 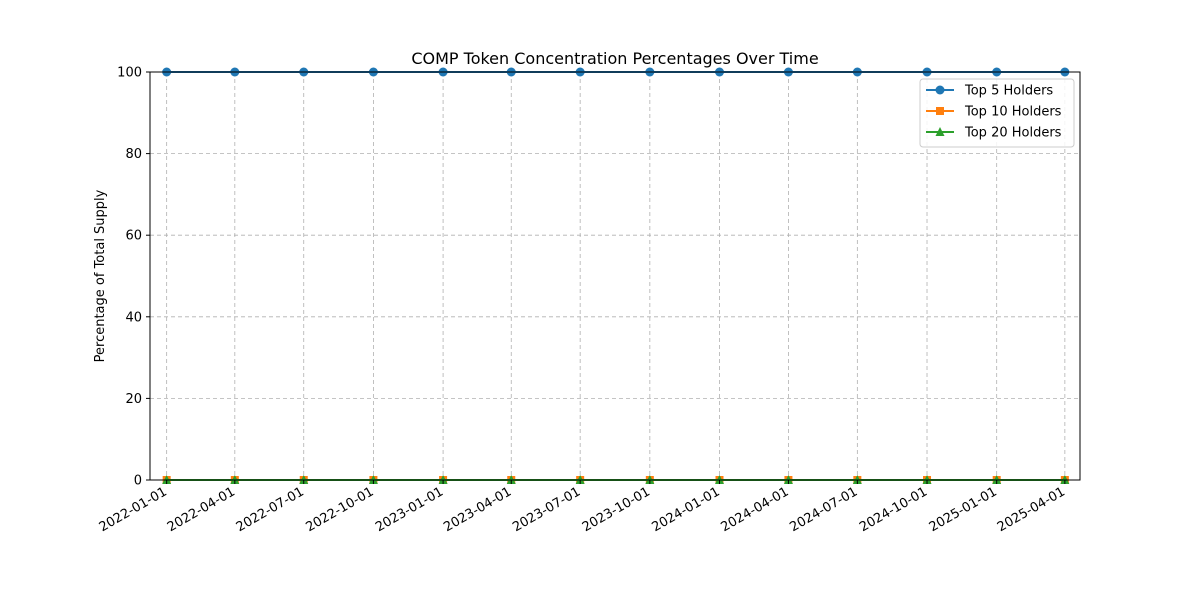 What do you see at coordinates (546, 509) in the screenshot?
I see `x-tick-label: 2023-07-01` at bounding box center [546, 509].